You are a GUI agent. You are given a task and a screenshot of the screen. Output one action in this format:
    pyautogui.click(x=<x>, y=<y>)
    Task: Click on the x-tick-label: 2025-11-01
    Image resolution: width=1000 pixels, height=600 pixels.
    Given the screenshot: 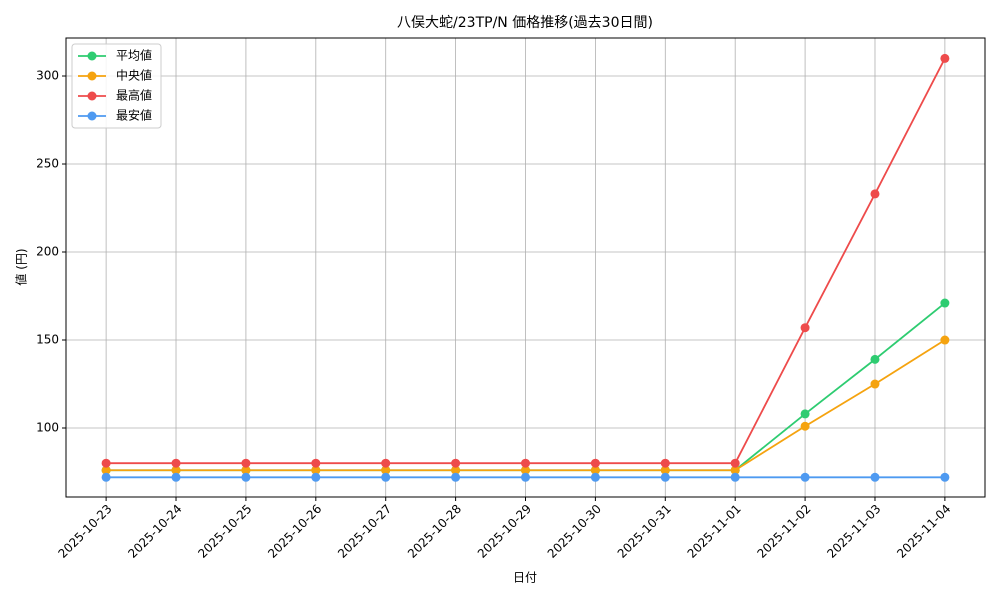 What is the action you would take?
    pyautogui.click(x=714, y=531)
    